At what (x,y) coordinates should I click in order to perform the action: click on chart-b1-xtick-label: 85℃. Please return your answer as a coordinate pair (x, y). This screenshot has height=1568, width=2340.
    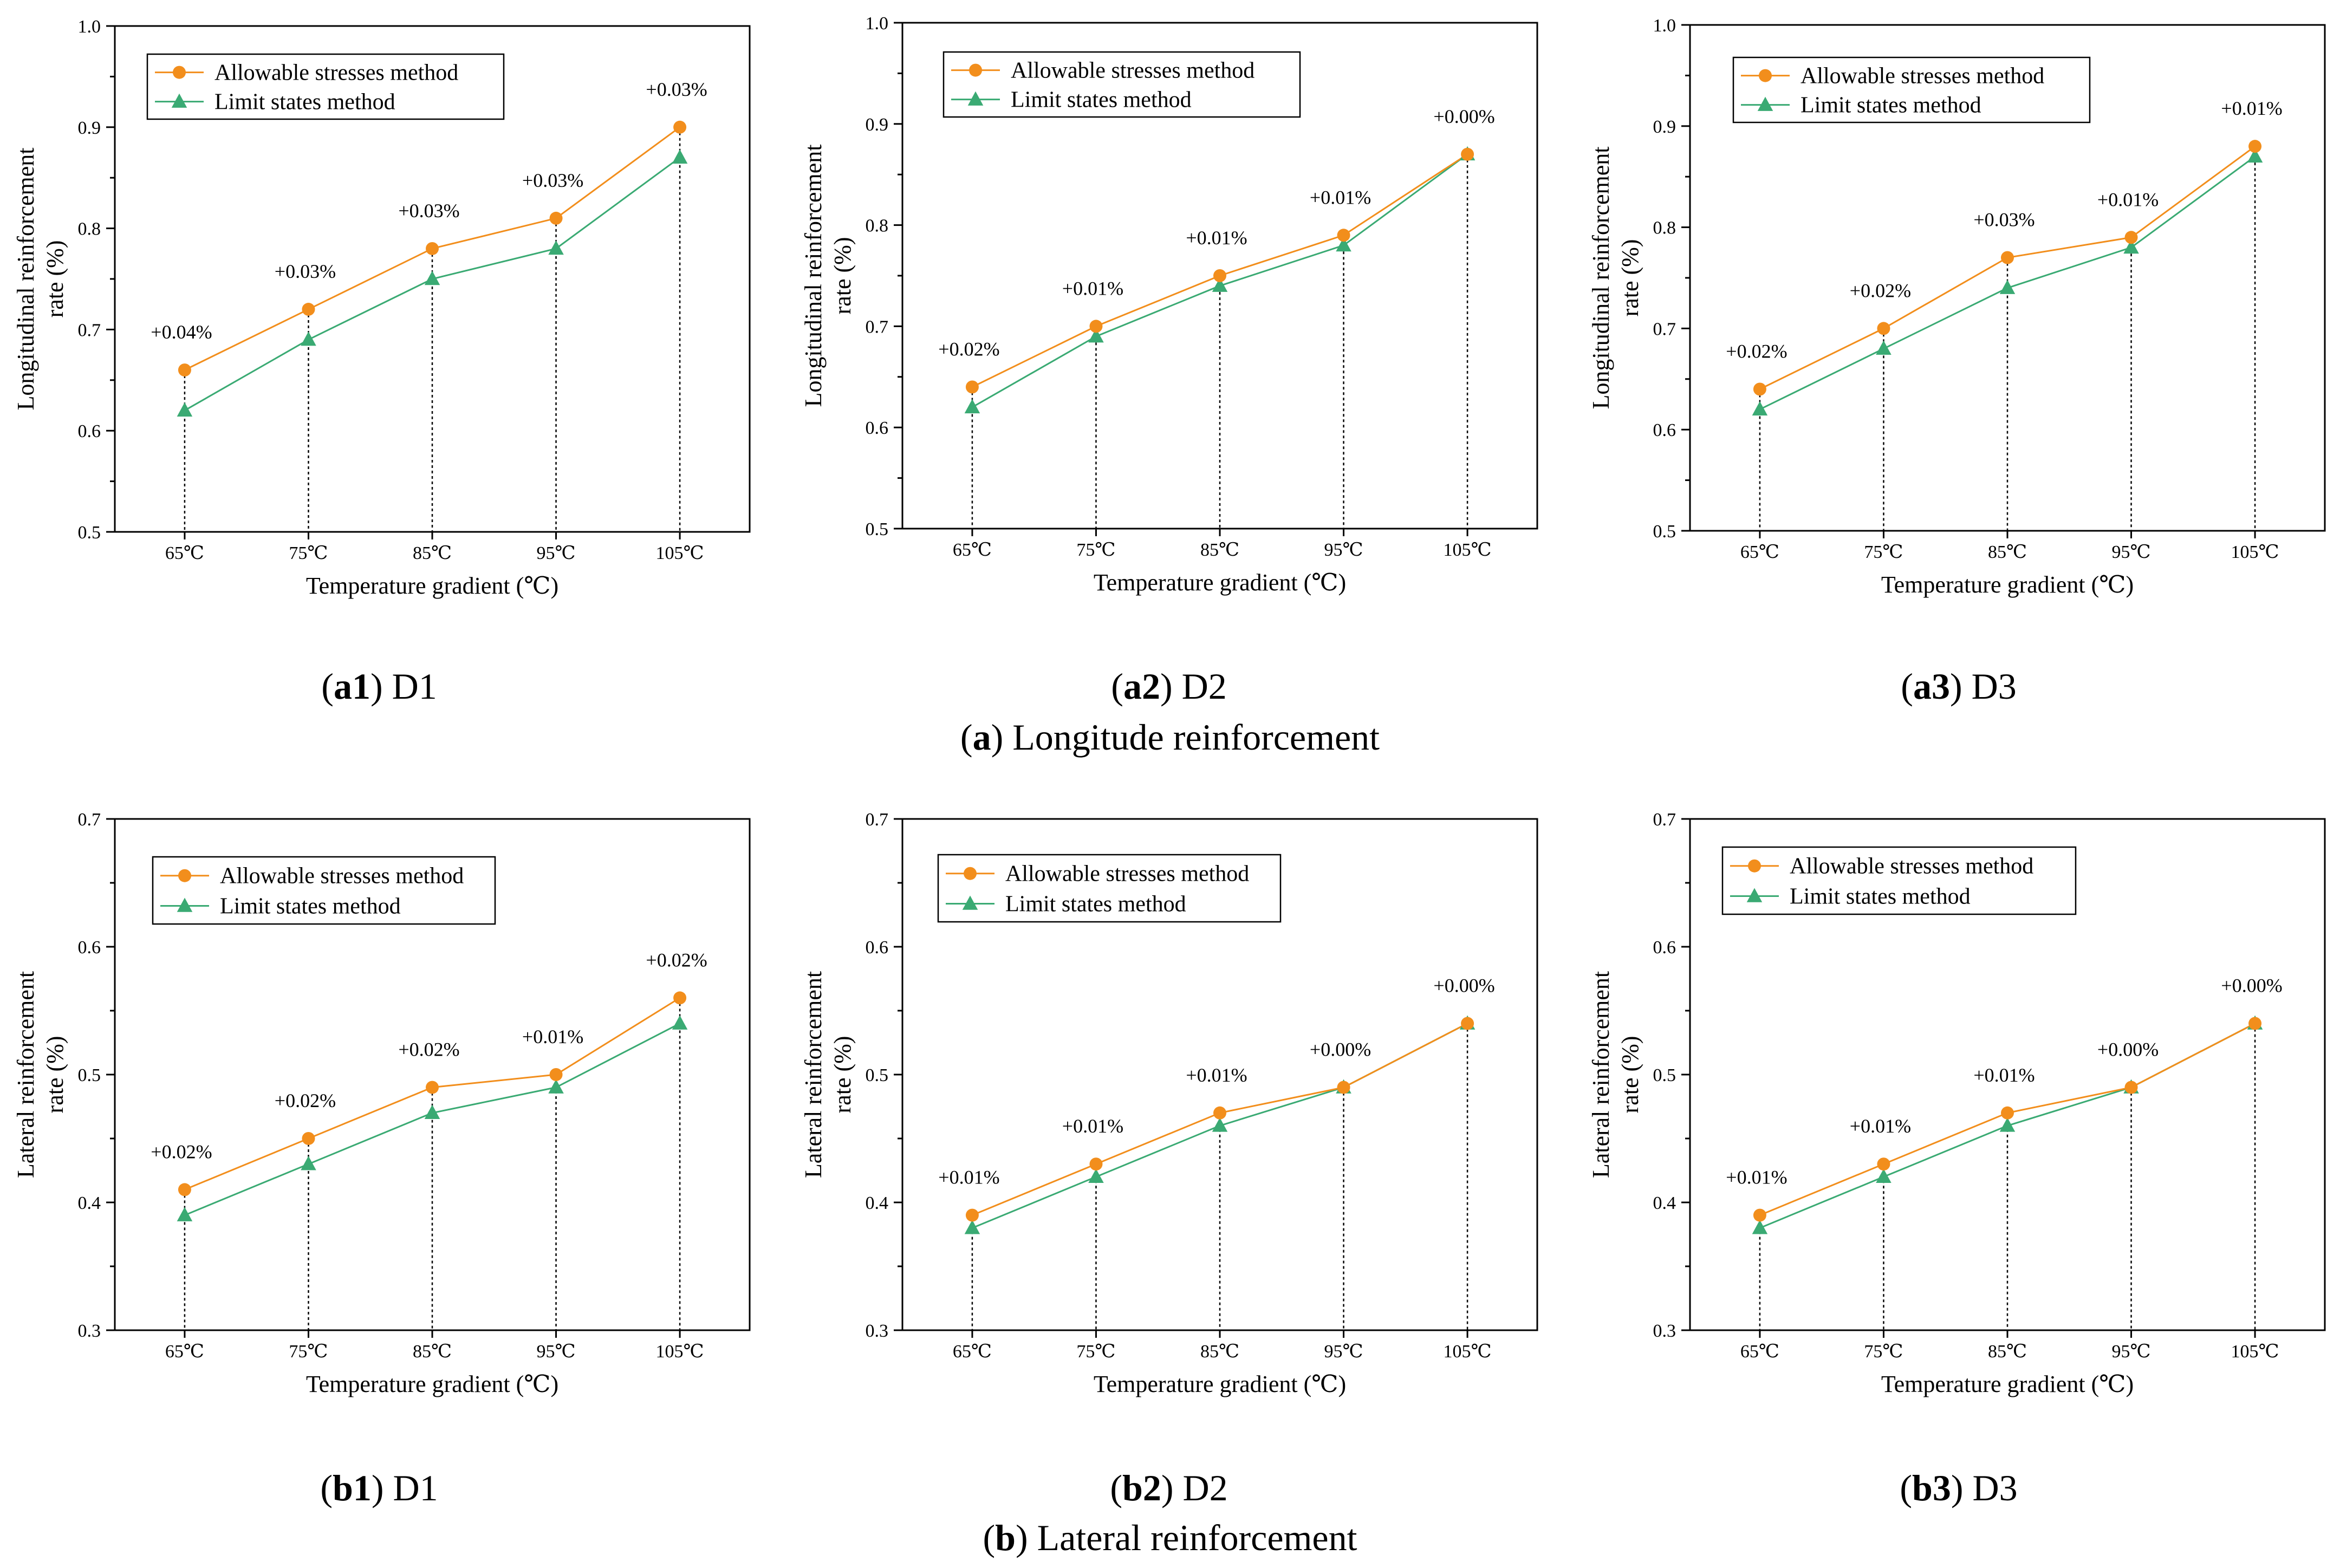
    Looking at the image, I should click on (432, 1352).